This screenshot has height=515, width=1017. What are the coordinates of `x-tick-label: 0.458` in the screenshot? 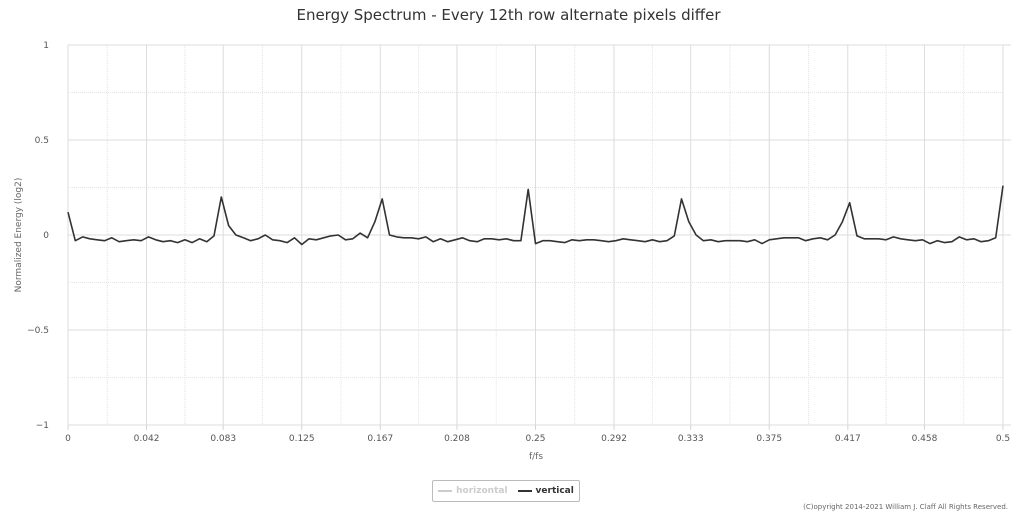 It's located at (925, 439).